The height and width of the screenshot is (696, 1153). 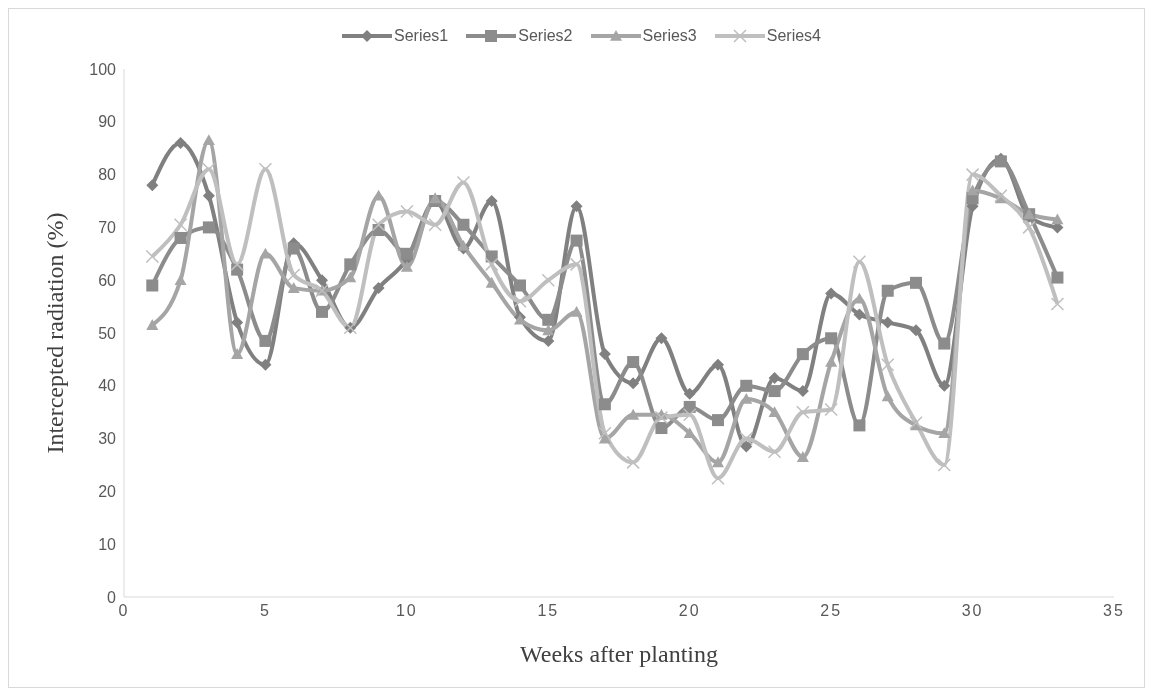 What do you see at coordinates (107, 333) in the screenshot?
I see `y-tick-label: 50` at bounding box center [107, 333].